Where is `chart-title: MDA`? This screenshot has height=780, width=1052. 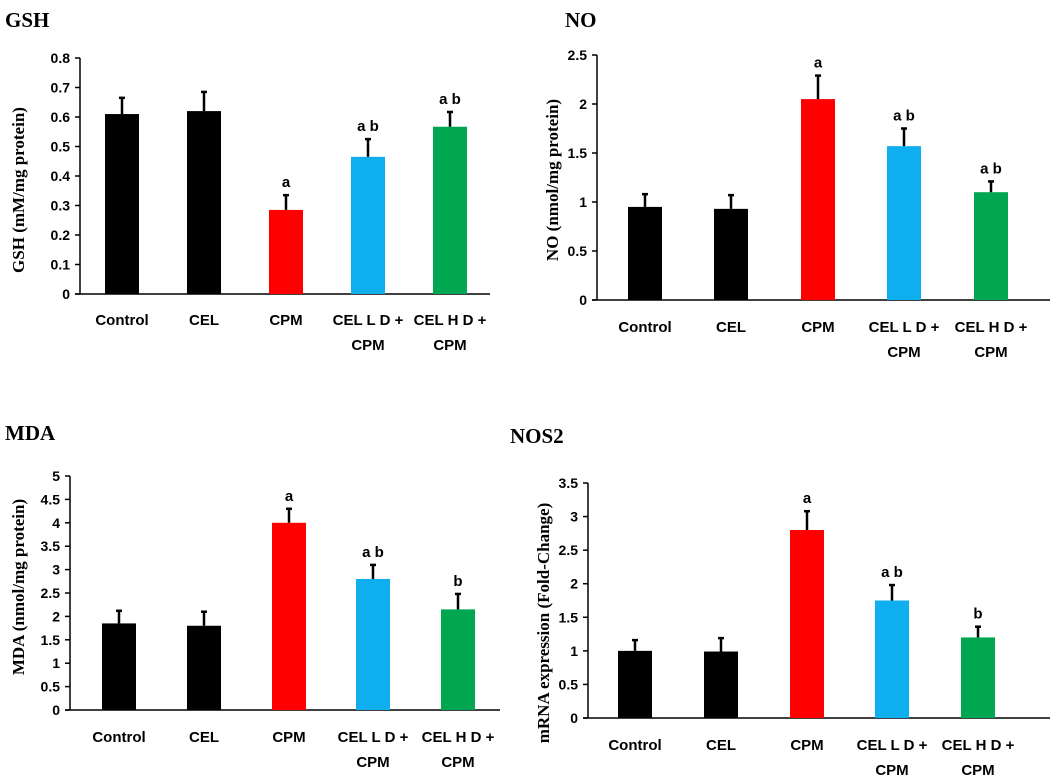
chart-title: MDA is located at coordinates (30, 433).